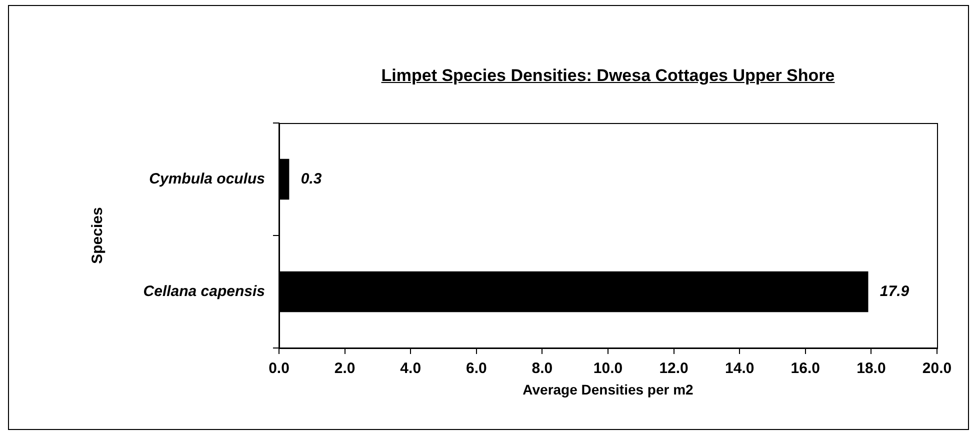 The image size is (976, 433). Describe the element at coordinates (345, 369) in the screenshot. I see `x-tick-label: 2.0` at that location.